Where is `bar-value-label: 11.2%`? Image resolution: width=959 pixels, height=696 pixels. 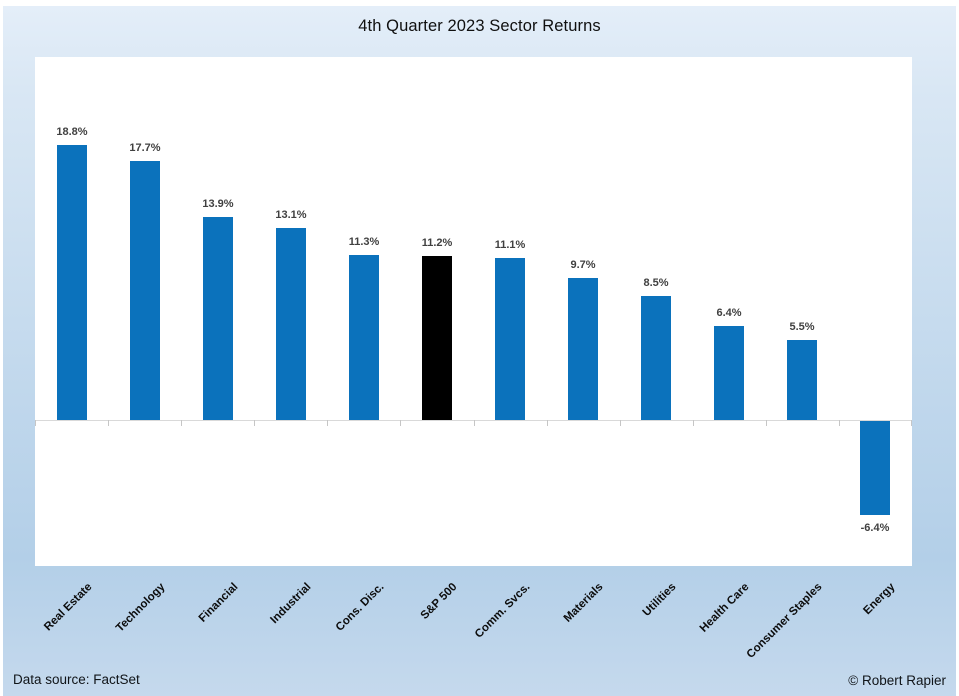 bar-value-label: 11.2% is located at coordinates (437, 243).